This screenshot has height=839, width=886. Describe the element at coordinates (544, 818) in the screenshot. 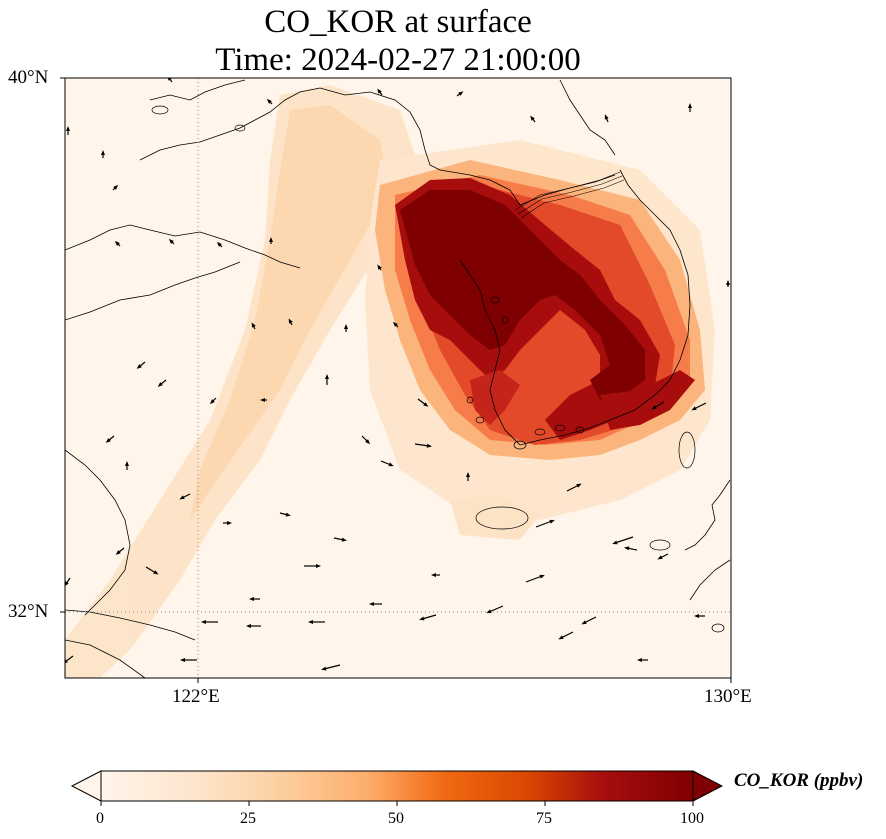

I see `colorbar-tick-75: 75` at that location.